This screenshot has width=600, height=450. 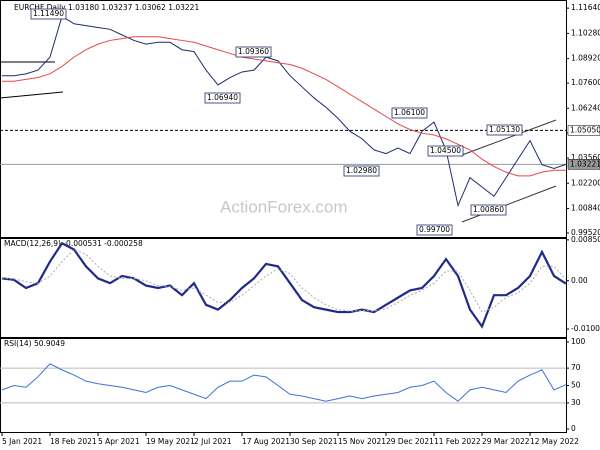 I want to click on y-tick-label: 0.00, so click(x=579, y=280).